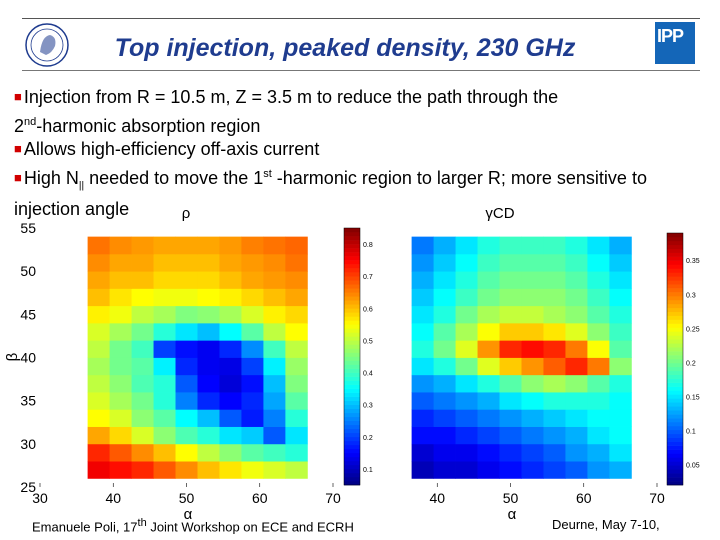  Describe the element at coordinates (691, 432) in the screenshot. I see `colorbar-tick-label: 0.1` at that location.